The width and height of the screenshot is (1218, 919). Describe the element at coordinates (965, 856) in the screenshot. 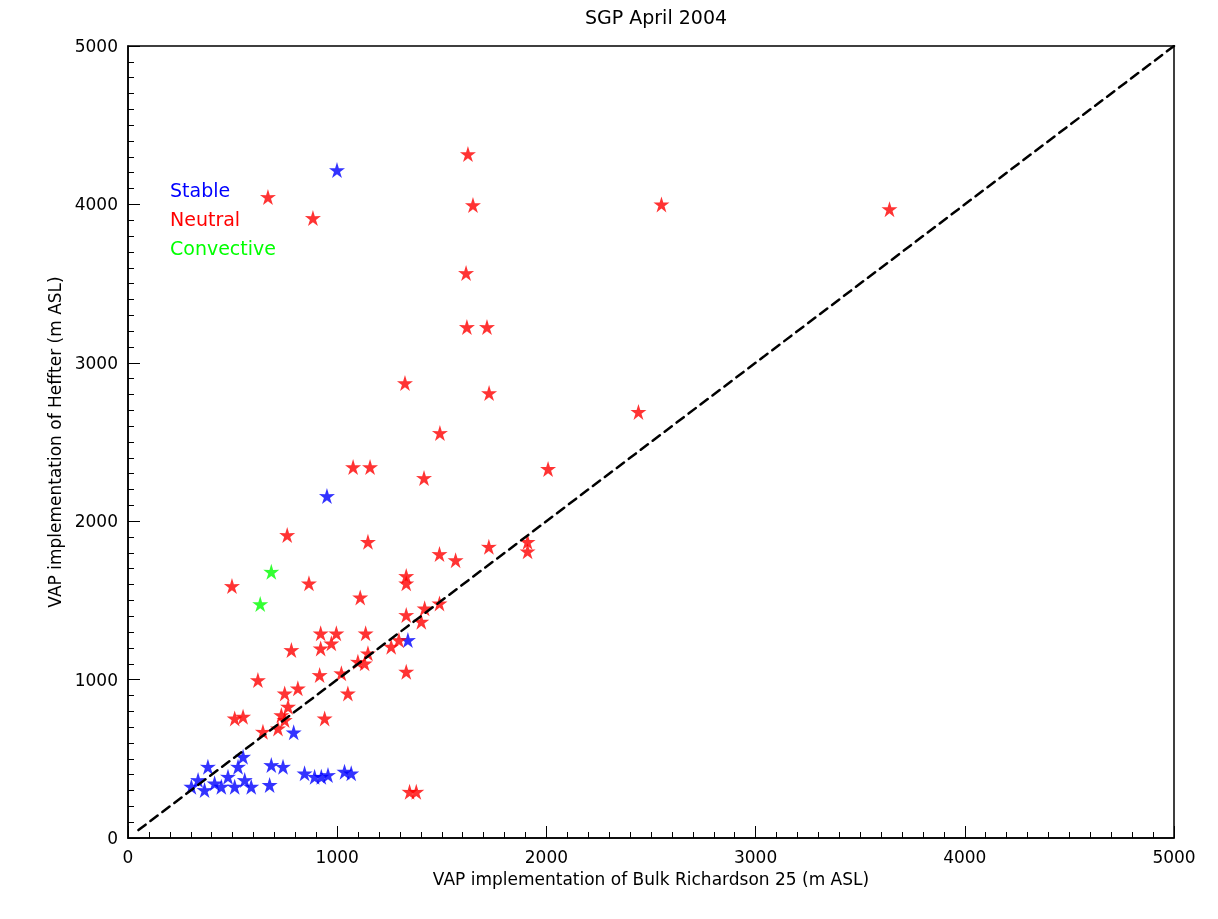

I see `x-tick-label: 4000` at that location.